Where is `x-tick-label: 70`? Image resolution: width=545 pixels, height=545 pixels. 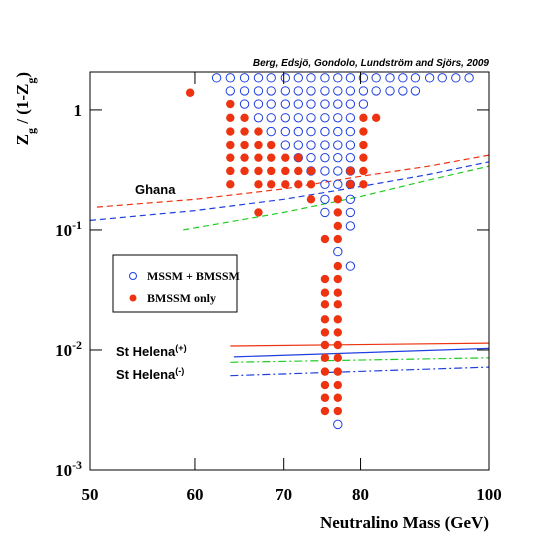
x-tick-label: 70 is located at coordinates (283, 494).